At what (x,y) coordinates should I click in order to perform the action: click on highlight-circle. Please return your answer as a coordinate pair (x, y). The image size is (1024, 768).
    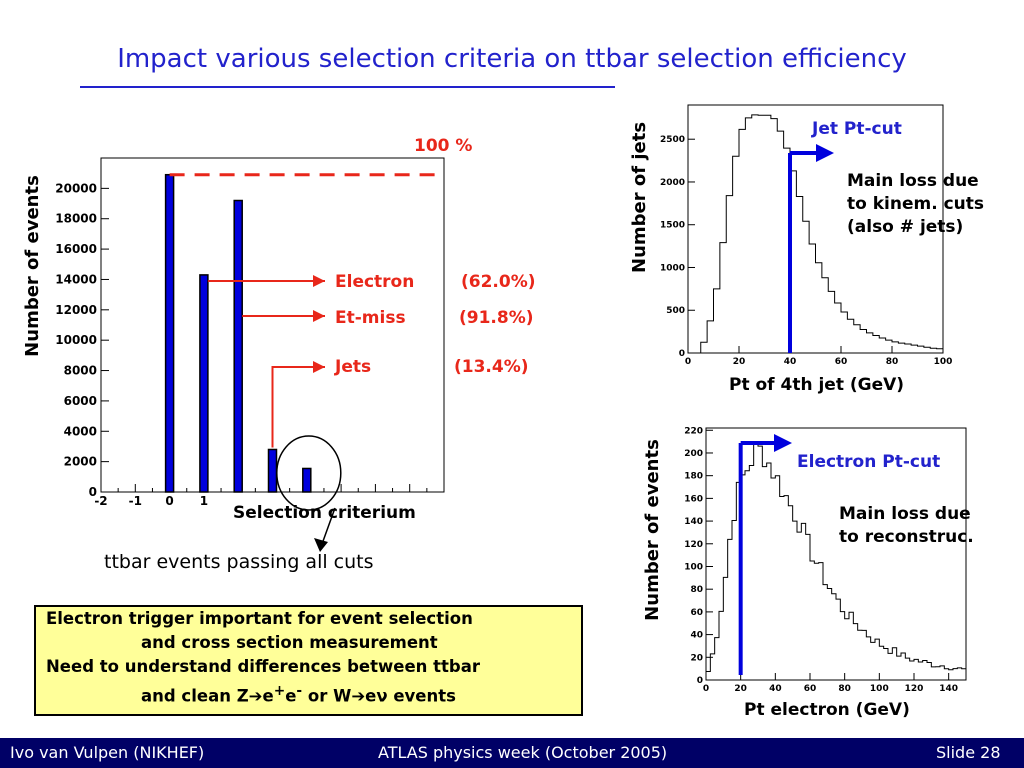
    Looking at the image, I should click on (309, 473).